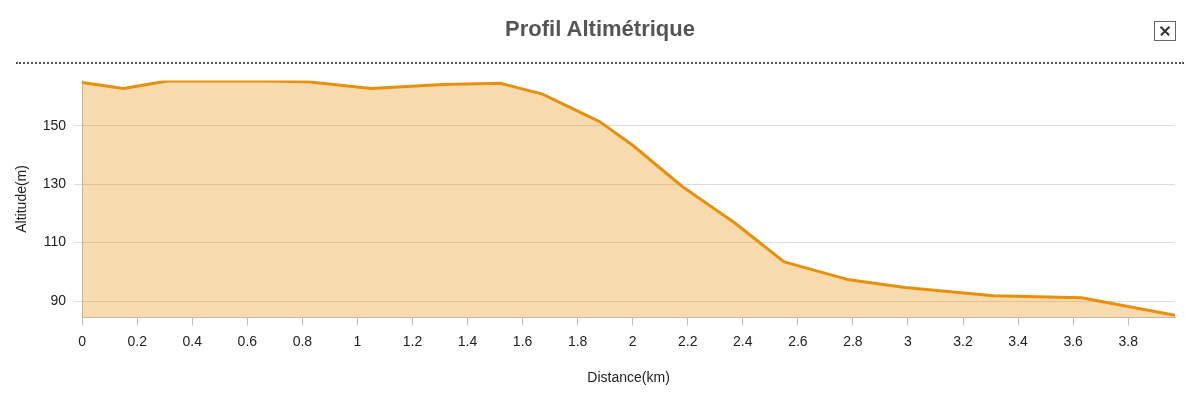 The height and width of the screenshot is (395, 1200). Describe the element at coordinates (1073, 340) in the screenshot. I see `x-tick-label: 3.6` at that location.